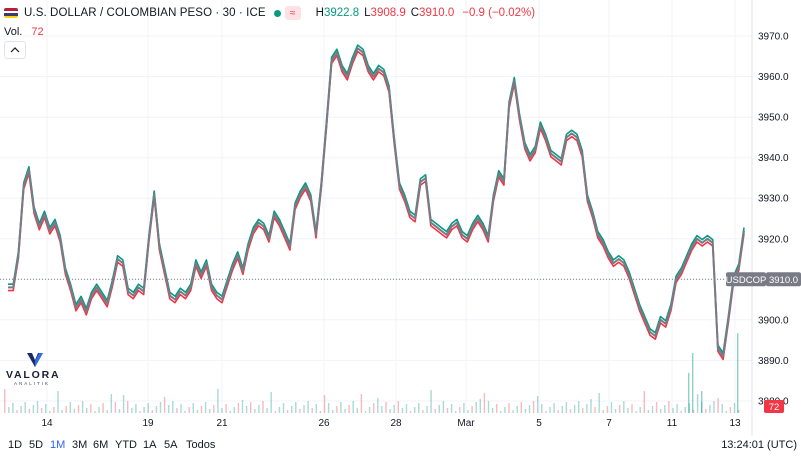  What do you see at coordinates (33, 375) in the screenshot?
I see `logo-name: VALORA` at bounding box center [33, 375].